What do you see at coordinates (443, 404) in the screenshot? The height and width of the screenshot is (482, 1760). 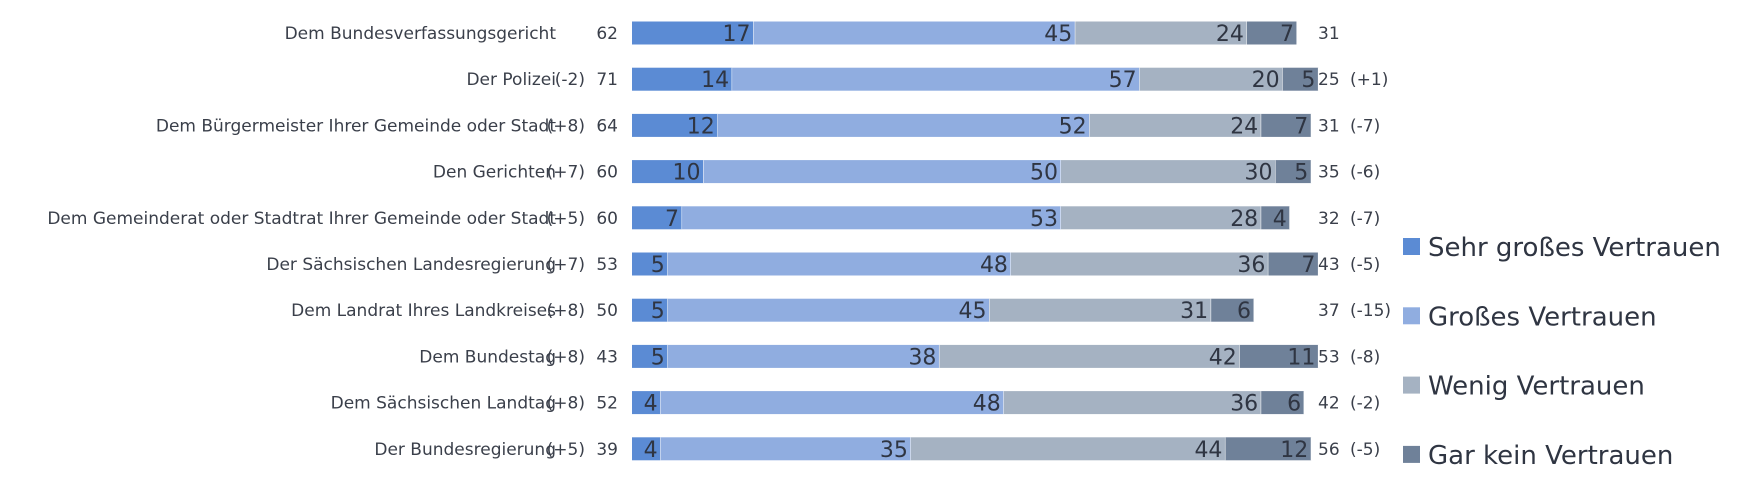 I see `category-label: Dem Sächsischen Landtag` at bounding box center [443, 404].